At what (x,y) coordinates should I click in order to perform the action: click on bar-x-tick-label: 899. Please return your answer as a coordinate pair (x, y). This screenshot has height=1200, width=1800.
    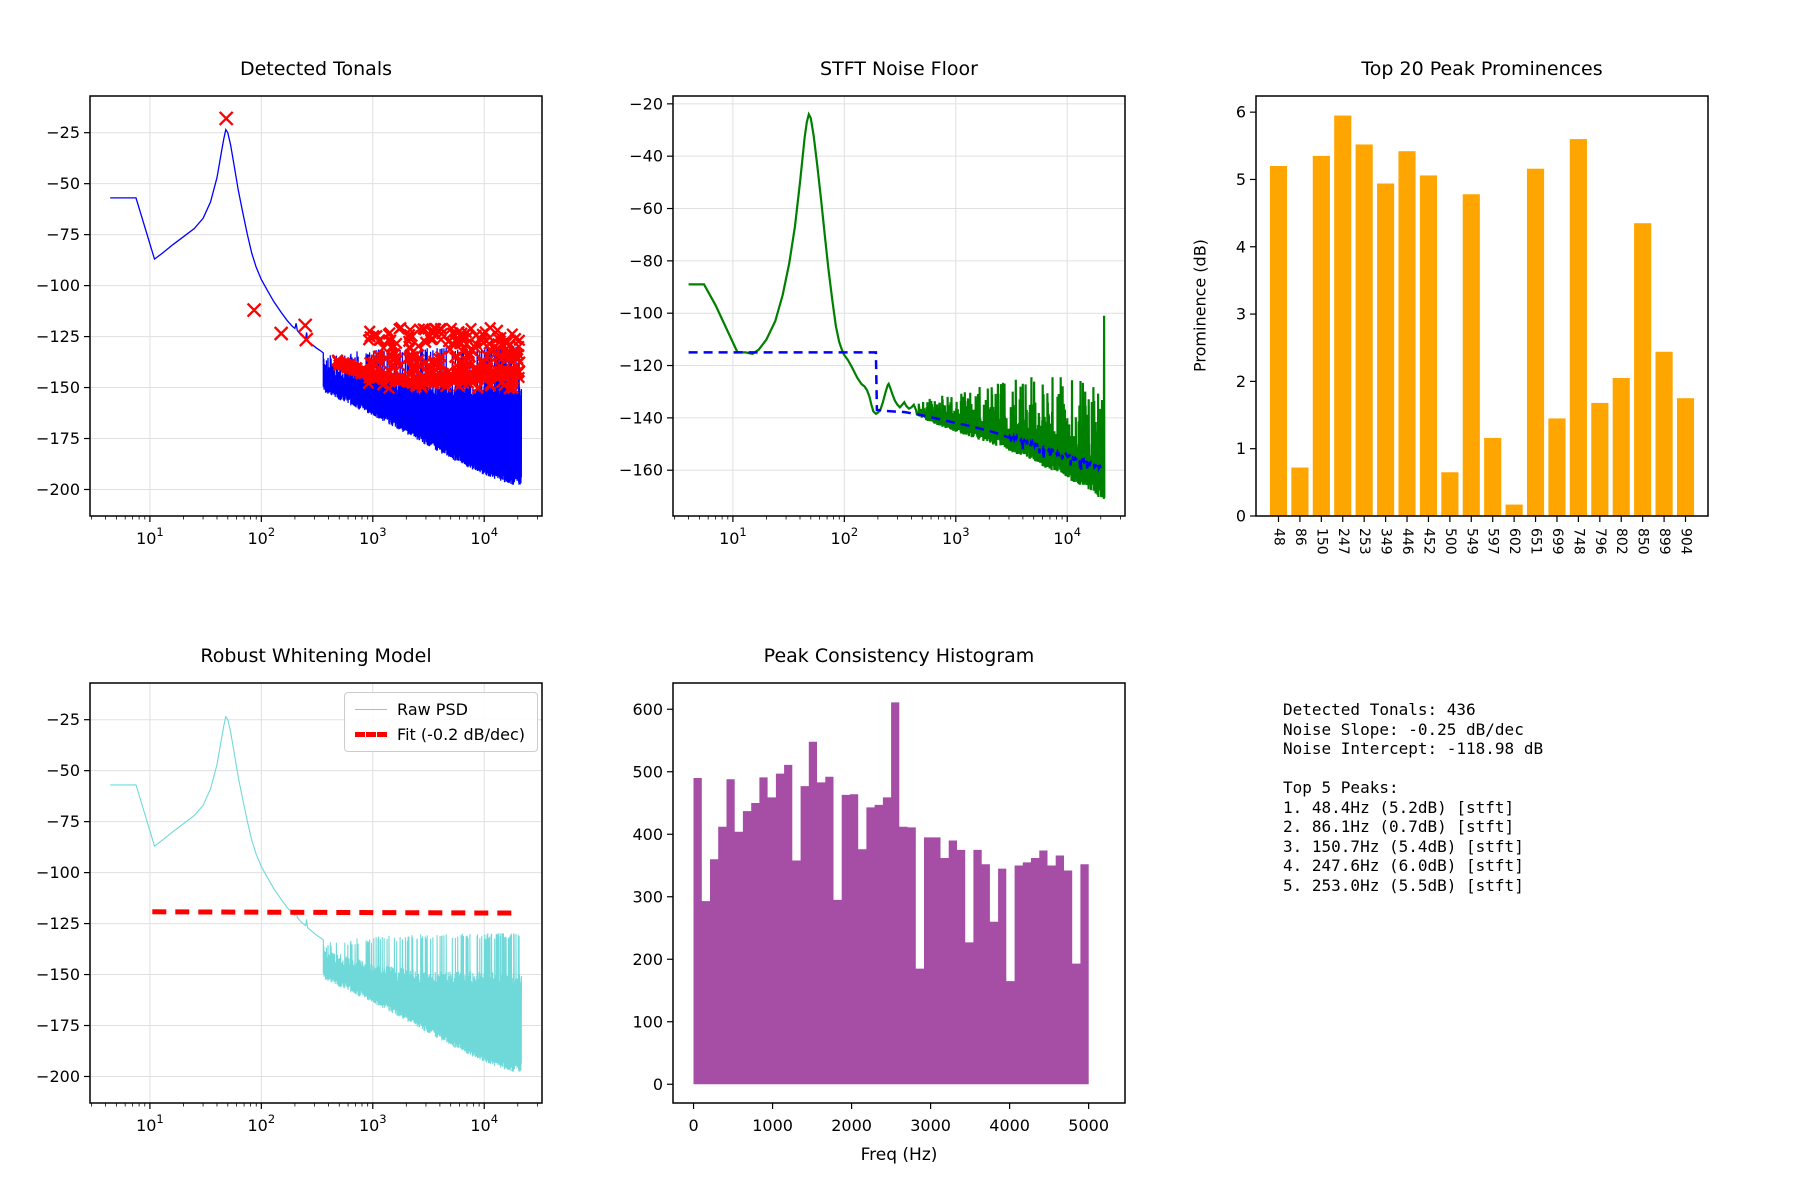
    Looking at the image, I should click on (1664, 541).